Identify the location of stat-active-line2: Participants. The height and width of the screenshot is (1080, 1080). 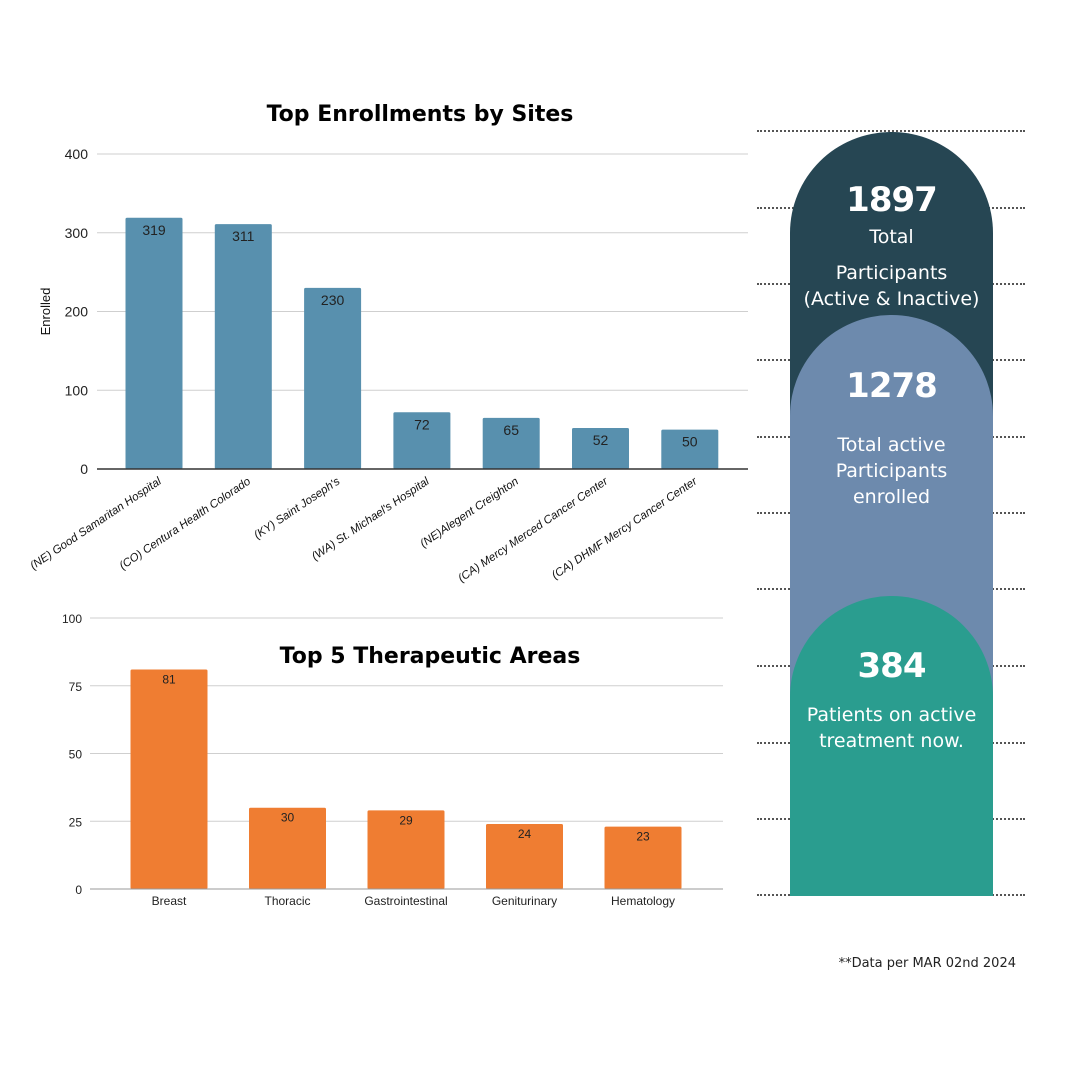
(891, 471).